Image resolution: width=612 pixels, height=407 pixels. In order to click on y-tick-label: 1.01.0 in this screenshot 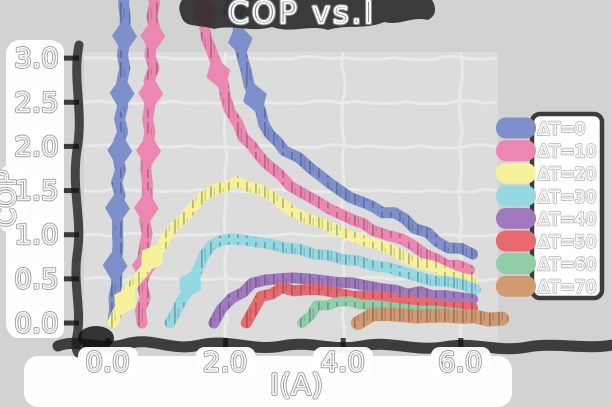, I will do `click(36, 235)`.